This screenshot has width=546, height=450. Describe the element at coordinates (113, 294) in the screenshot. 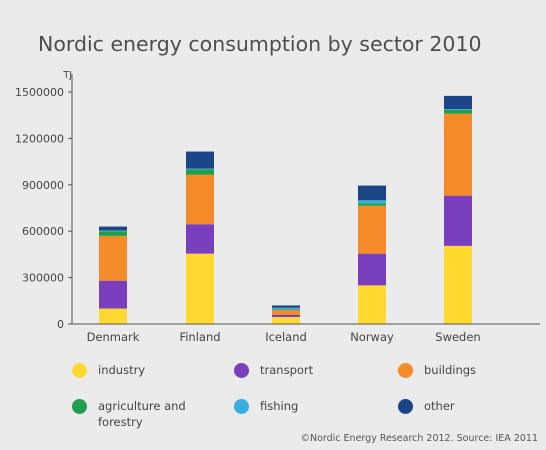

I see `bar-segment-denmark-transport` at that location.